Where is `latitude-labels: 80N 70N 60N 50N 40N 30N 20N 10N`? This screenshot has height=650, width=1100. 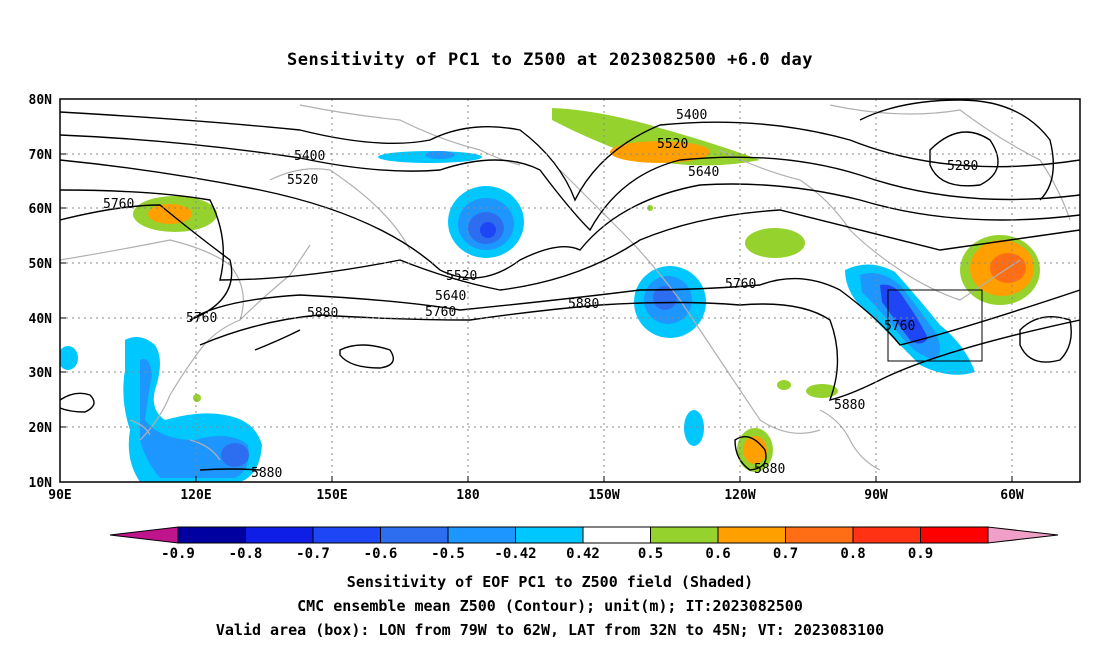 latitude-labels: 80N 70N 60N 50N 40N 30N 20N 10N is located at coordinates (41, 292).